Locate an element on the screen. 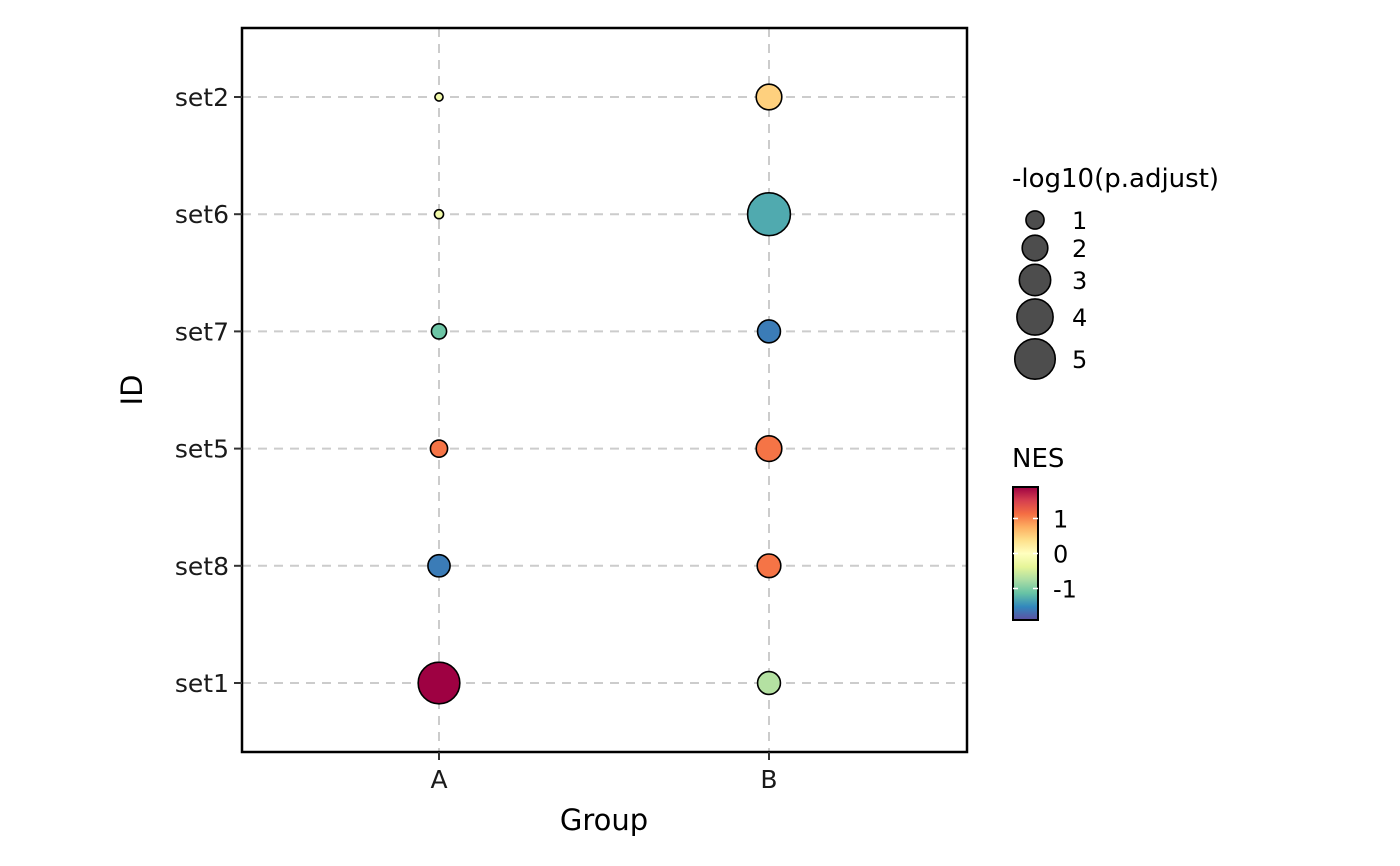 This screenshot has width=1400, height=866. x-axis-title: Group is located at coordinates (604, 820).